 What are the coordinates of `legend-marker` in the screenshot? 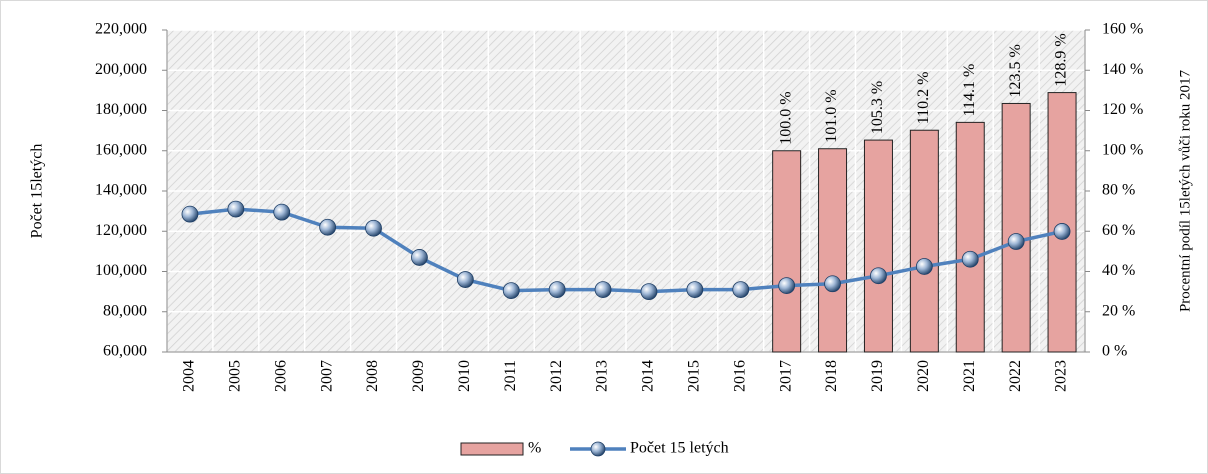 It's located at (598, 449).